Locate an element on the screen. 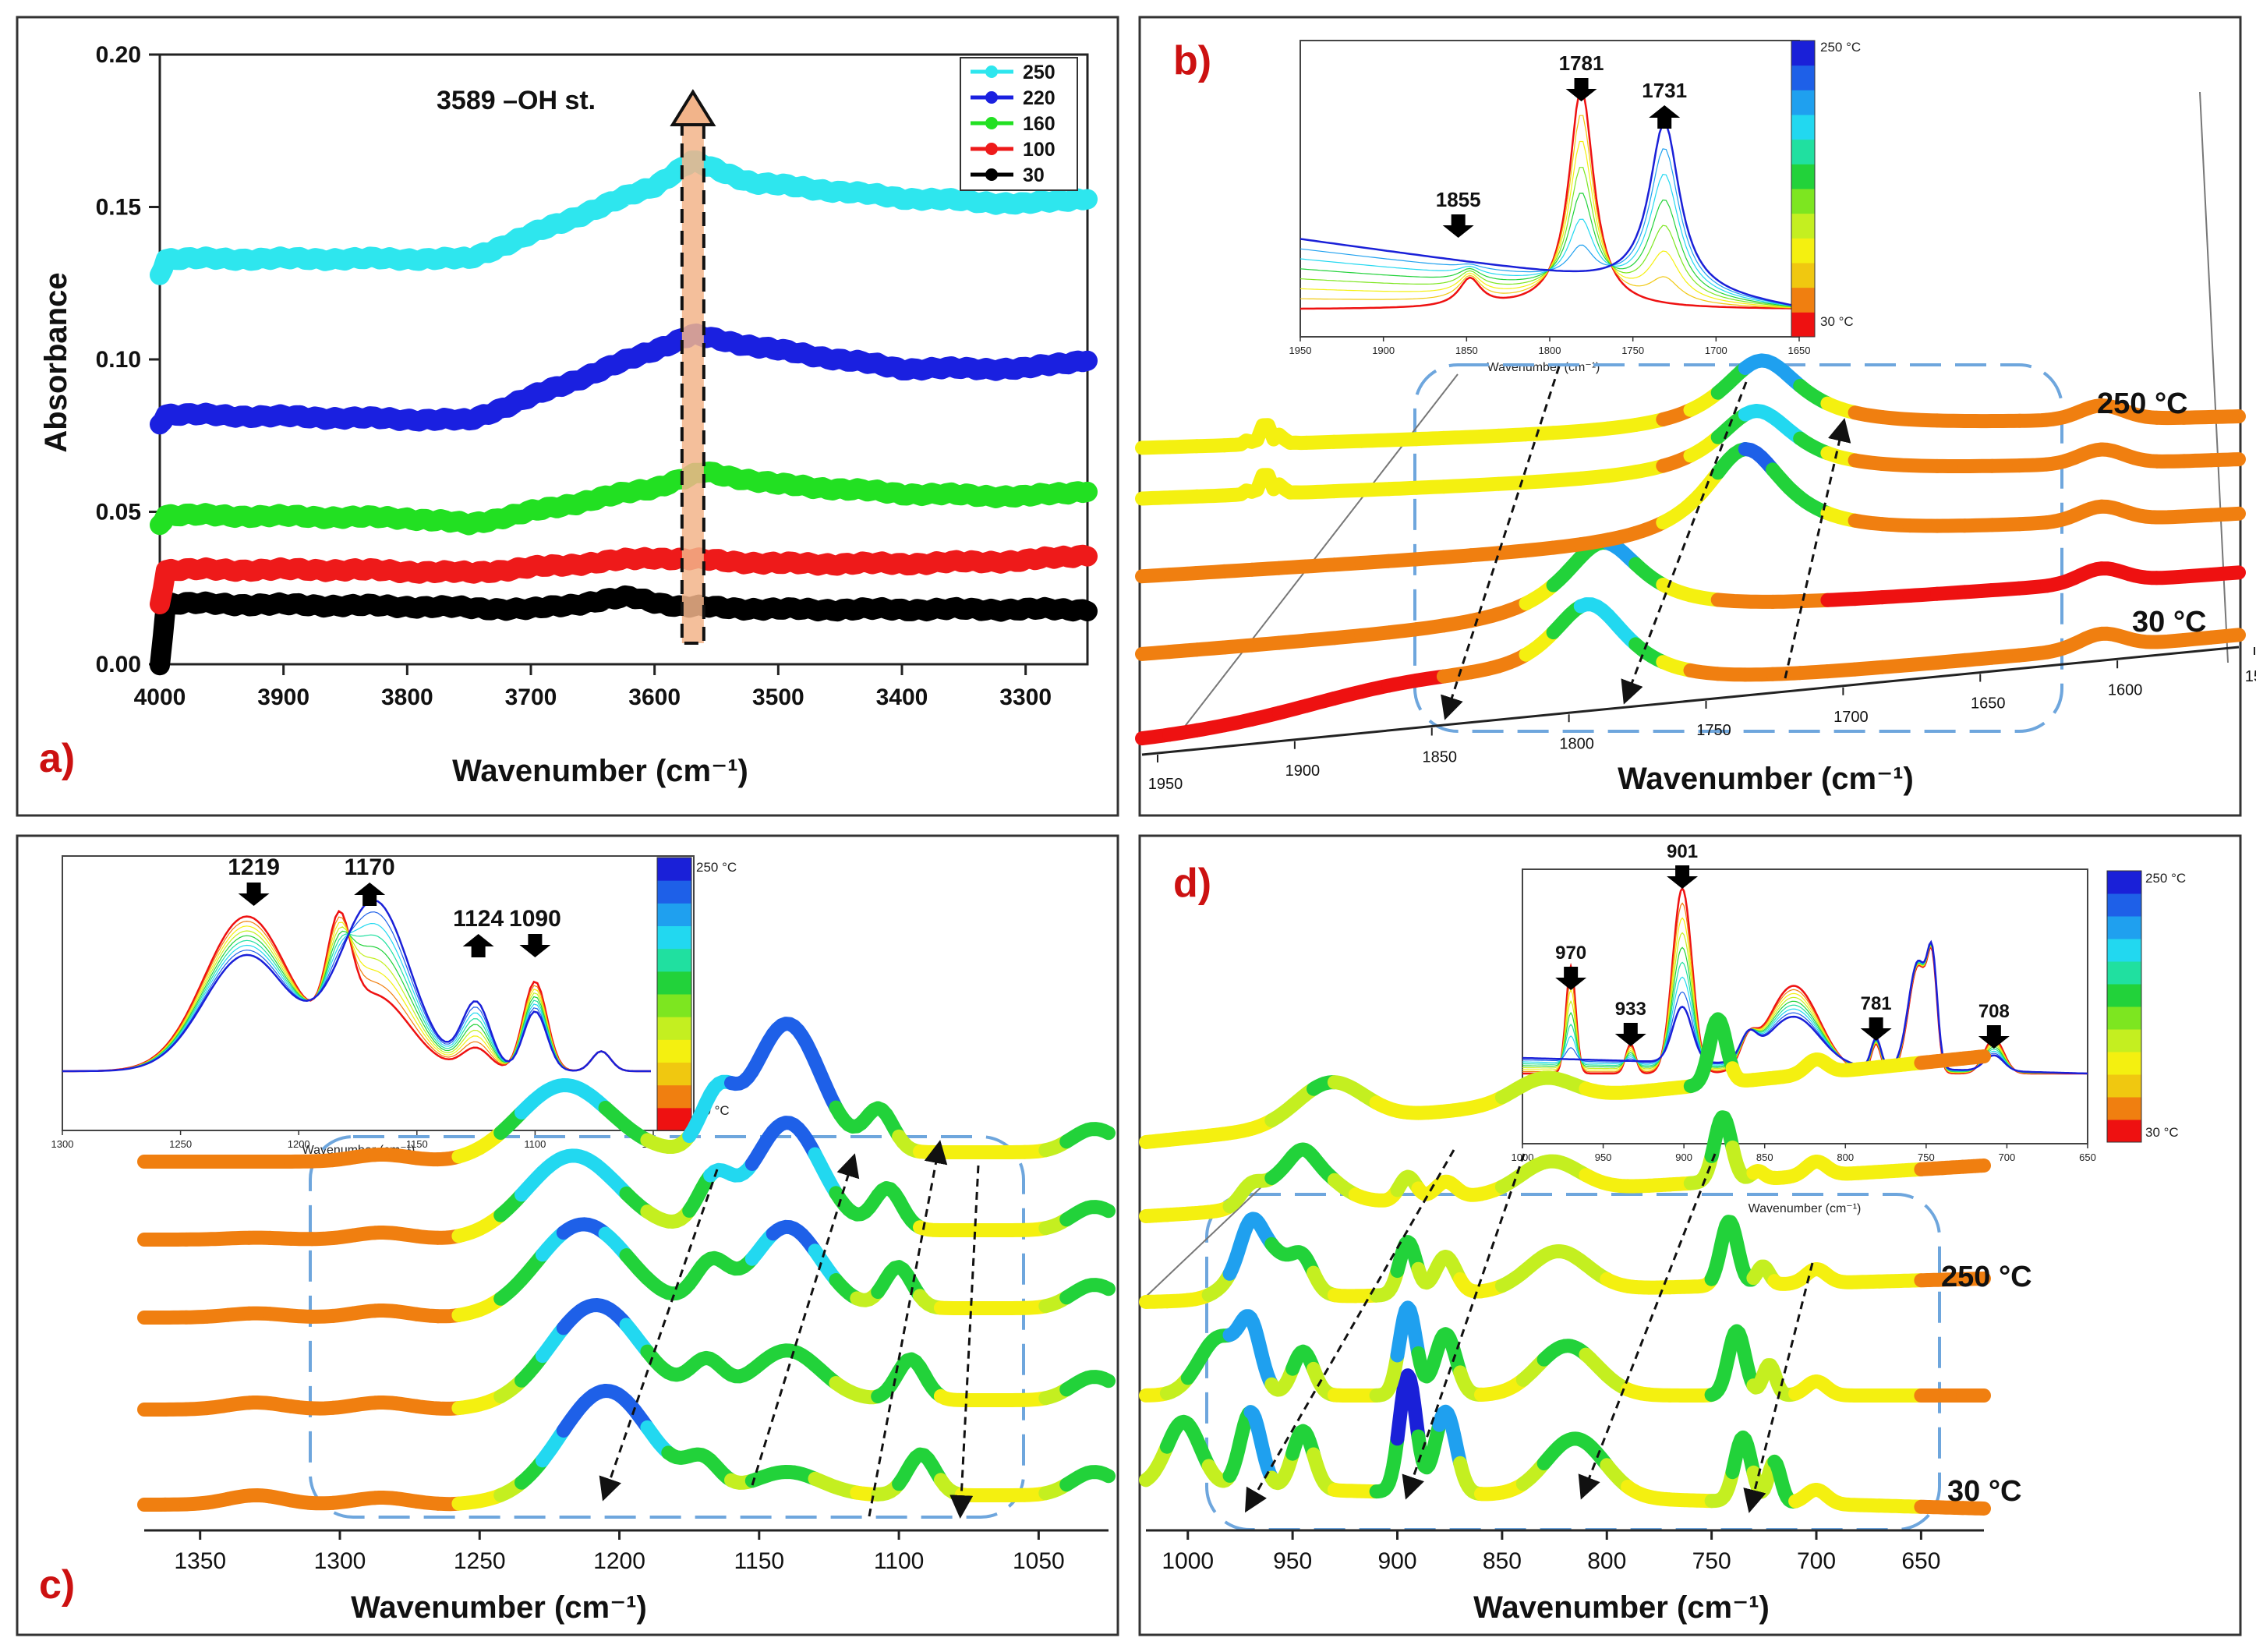 Image resolution: width=2256 pixels, height=1652 pixels. inset-x-tick-label: 850 is located at coordinates (1764, 1157).